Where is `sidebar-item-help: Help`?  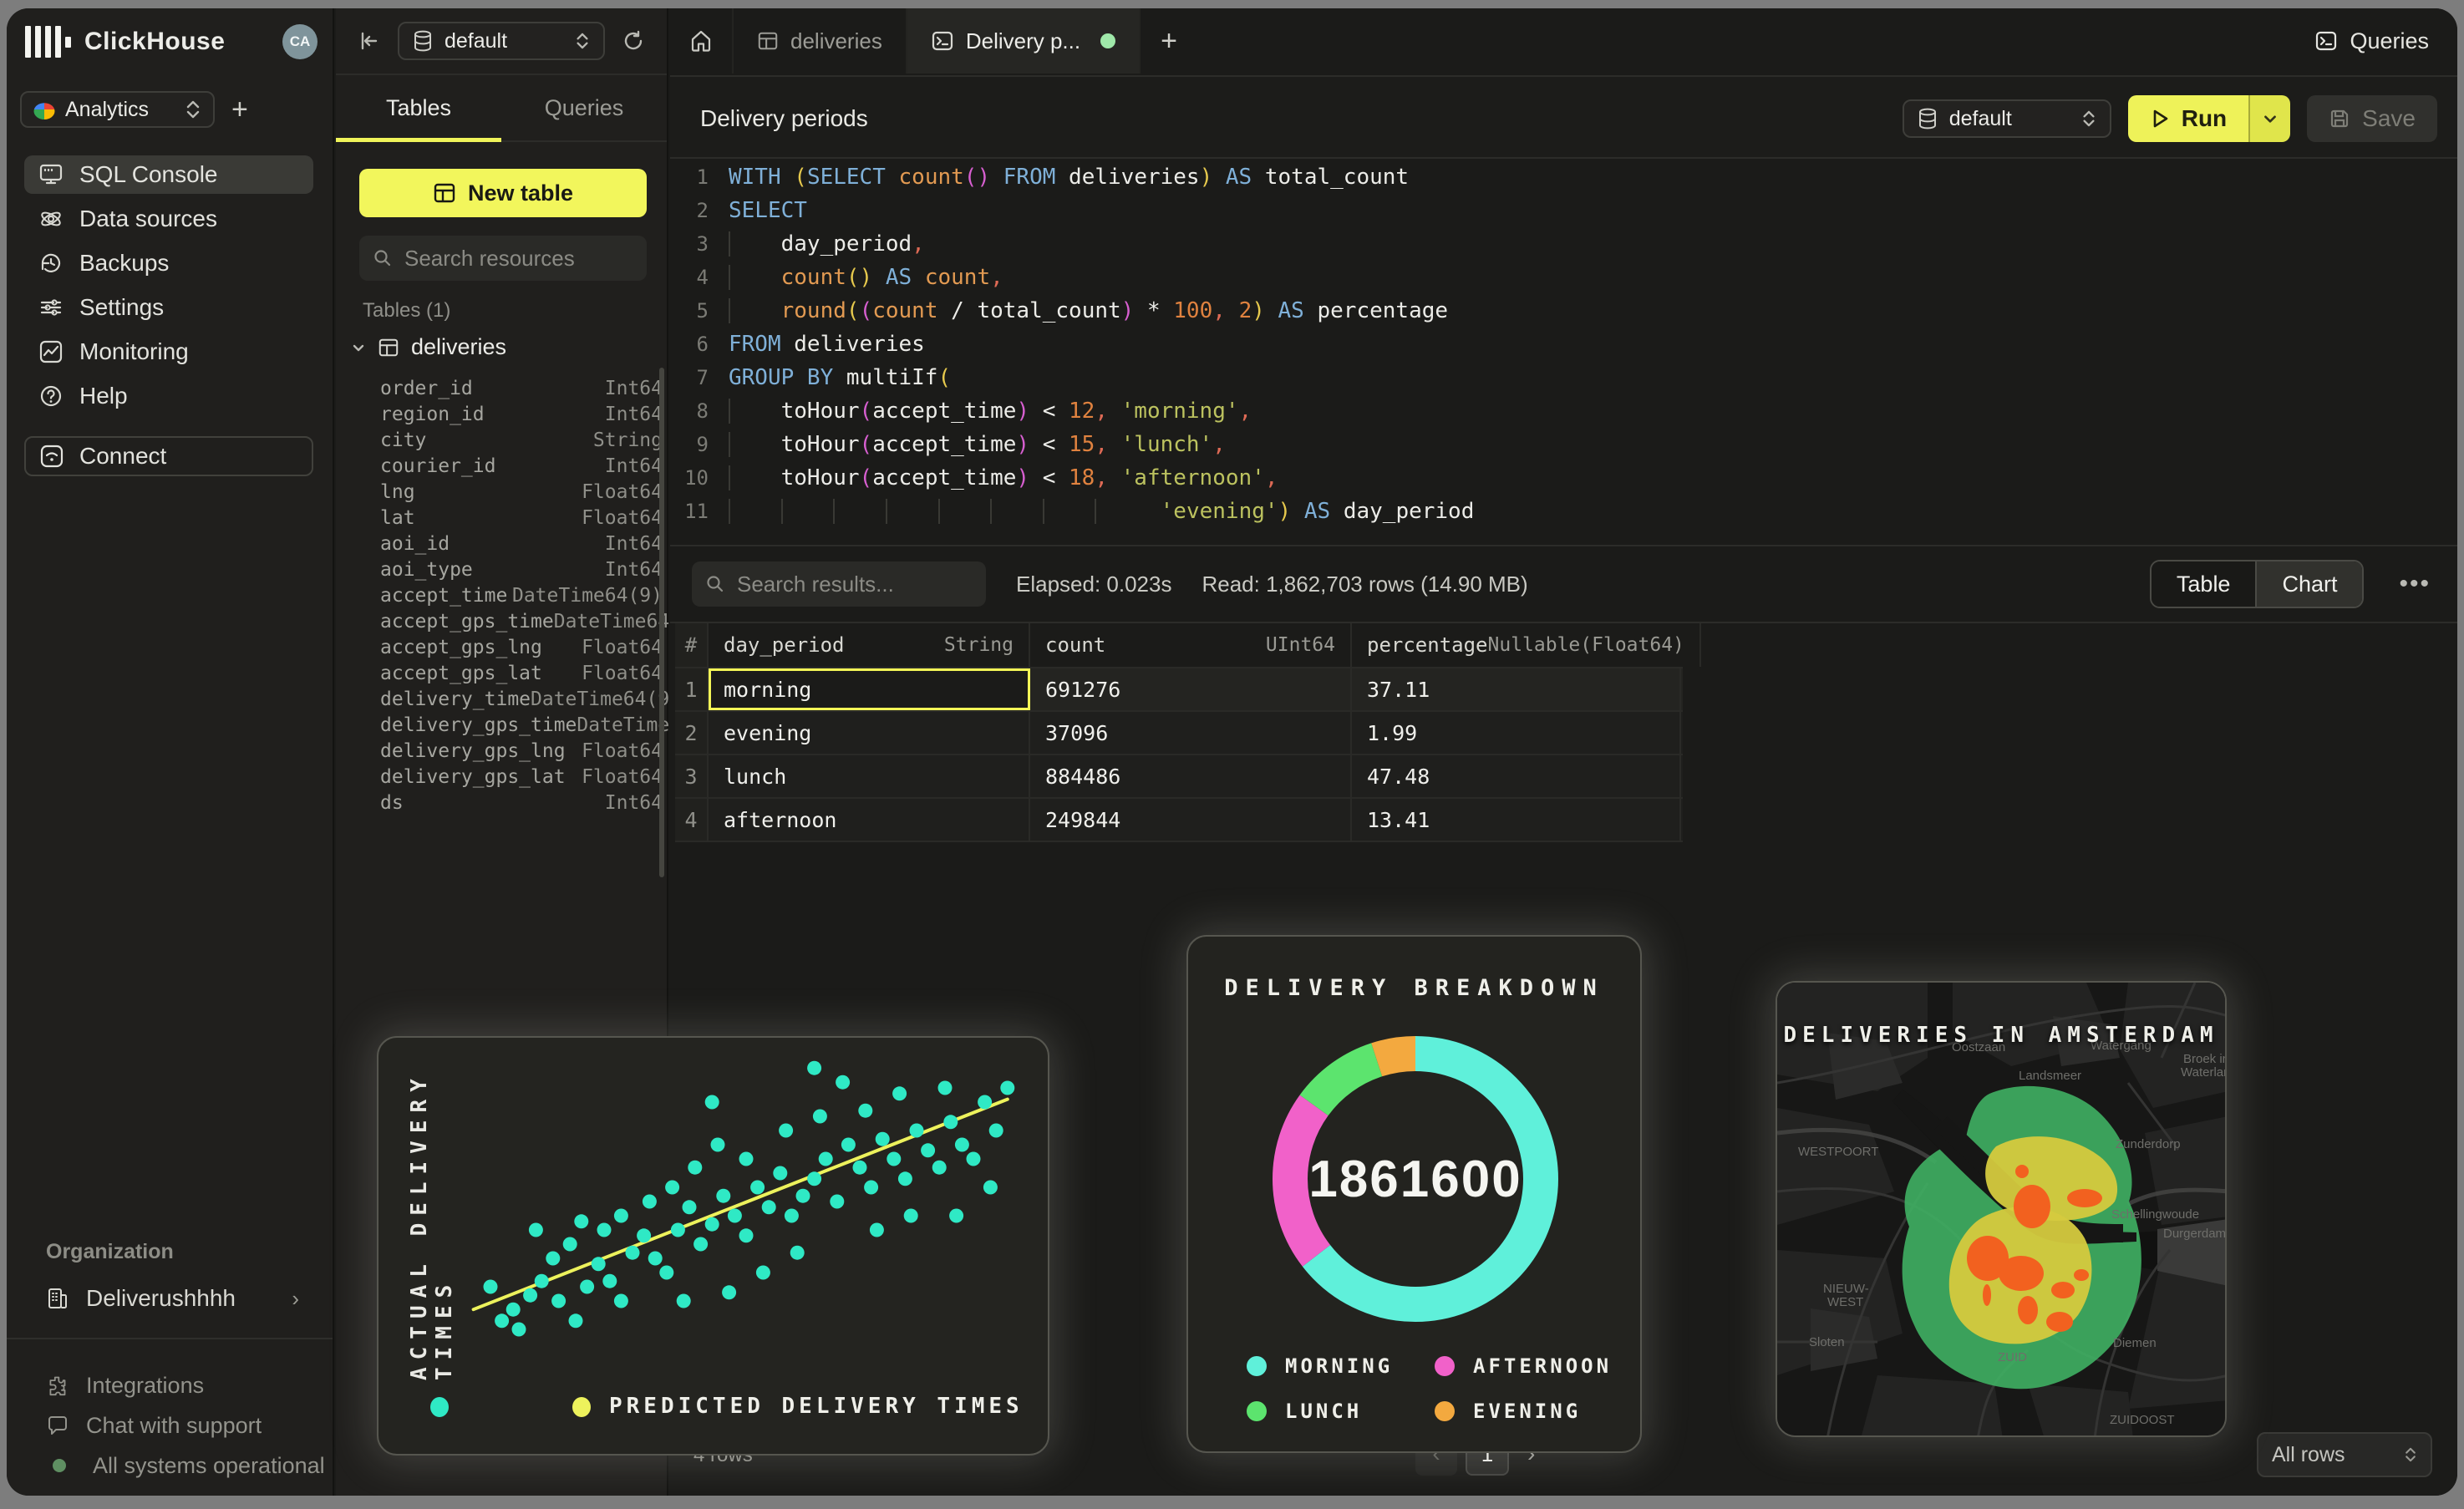 sidebar-item-help: Help is located at coordinates (168, 396).